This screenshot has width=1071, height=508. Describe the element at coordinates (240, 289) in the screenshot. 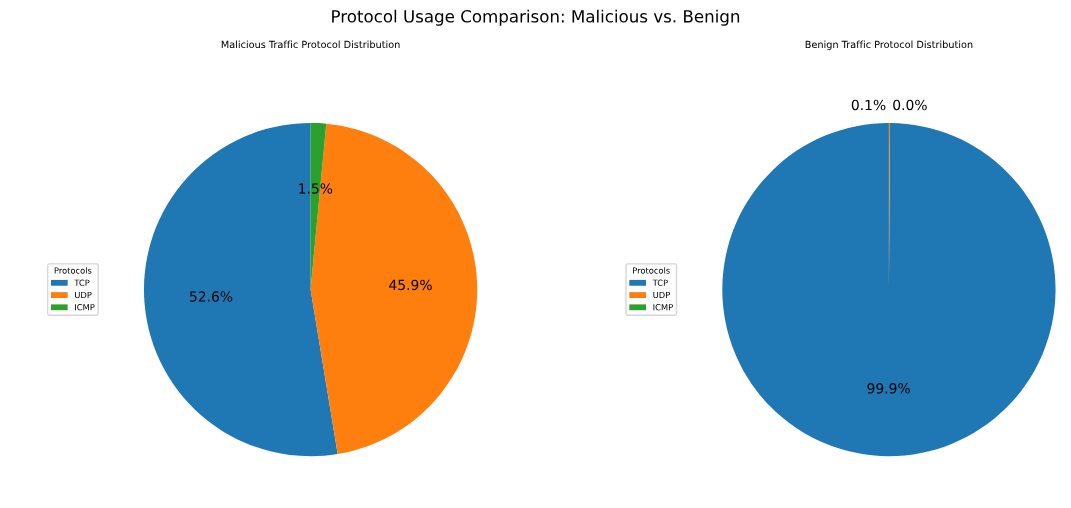

I see `pie-slice` at that location.